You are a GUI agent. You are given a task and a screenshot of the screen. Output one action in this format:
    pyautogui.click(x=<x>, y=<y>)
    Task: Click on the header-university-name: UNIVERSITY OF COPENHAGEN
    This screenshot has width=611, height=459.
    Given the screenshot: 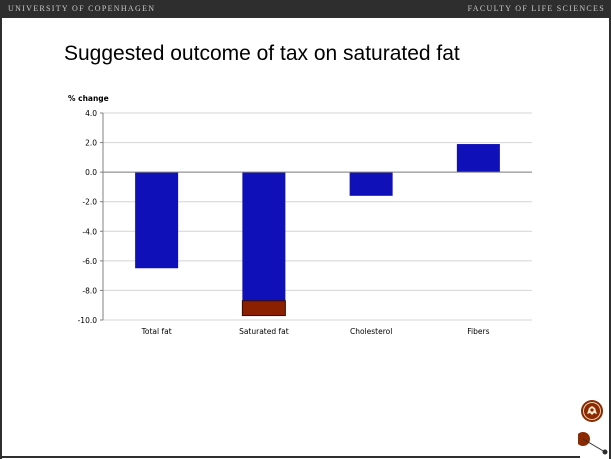 What is the action you would take?
    pyautogui.click(x=82, y=8)
    